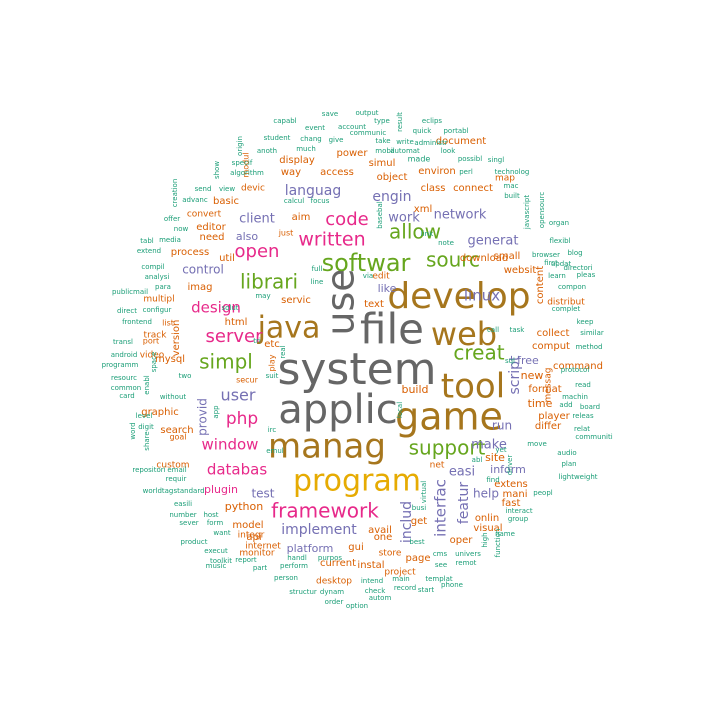 The height and width of the screenshot is (720, 720). I want to click on word-read: read, so click(583, 385).